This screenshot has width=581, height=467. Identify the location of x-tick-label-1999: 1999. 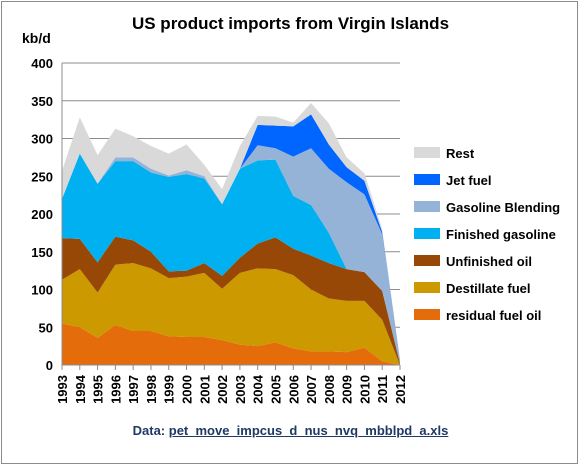
(169, 389).